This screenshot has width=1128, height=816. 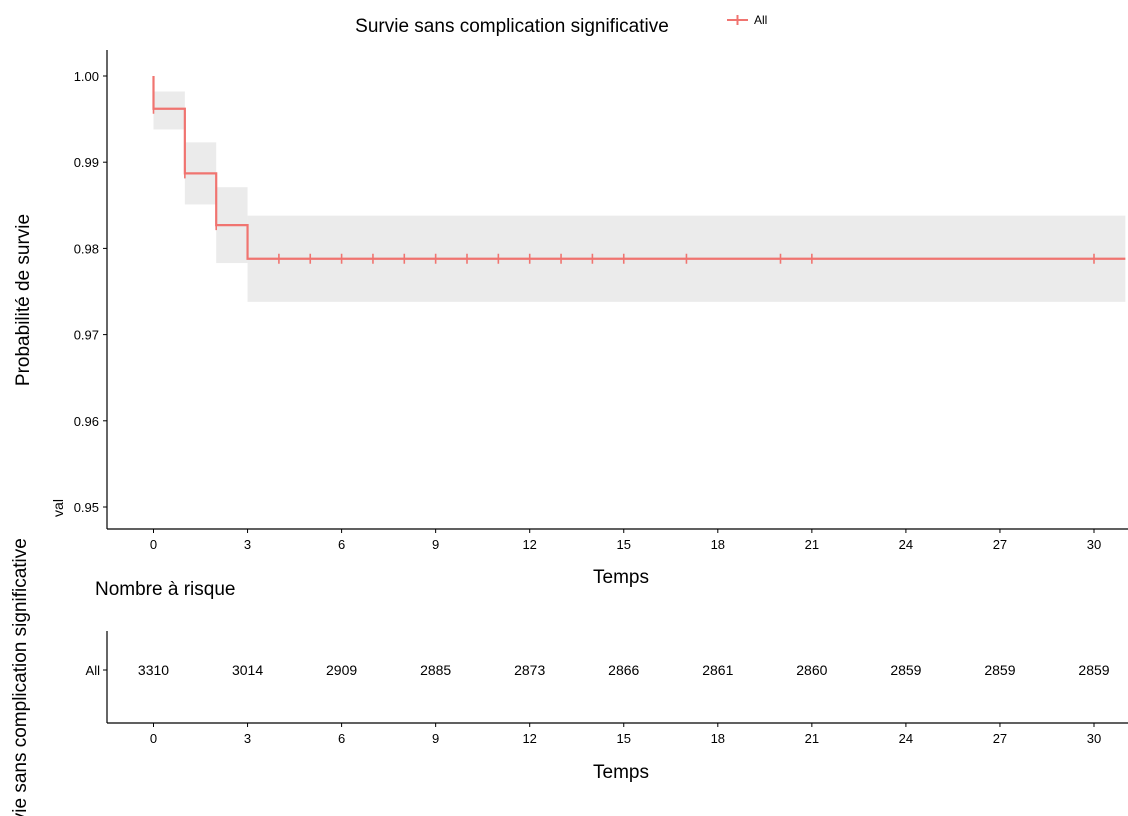 I want to click on risk-value: 2860, so click(x=811, y=670).